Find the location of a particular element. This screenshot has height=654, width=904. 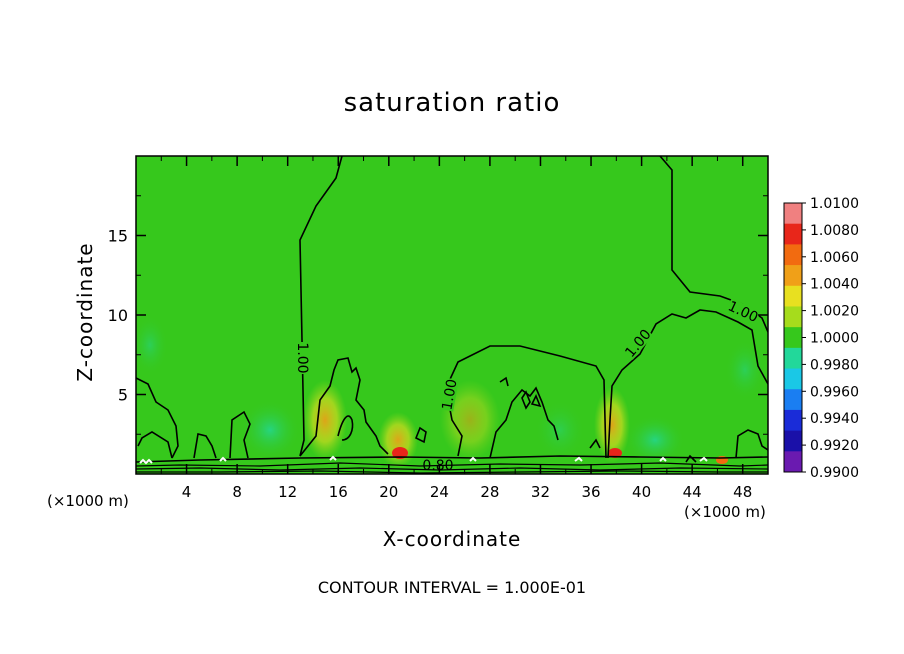

chart-title: saturation ratio is located at coordinates (452, 103).